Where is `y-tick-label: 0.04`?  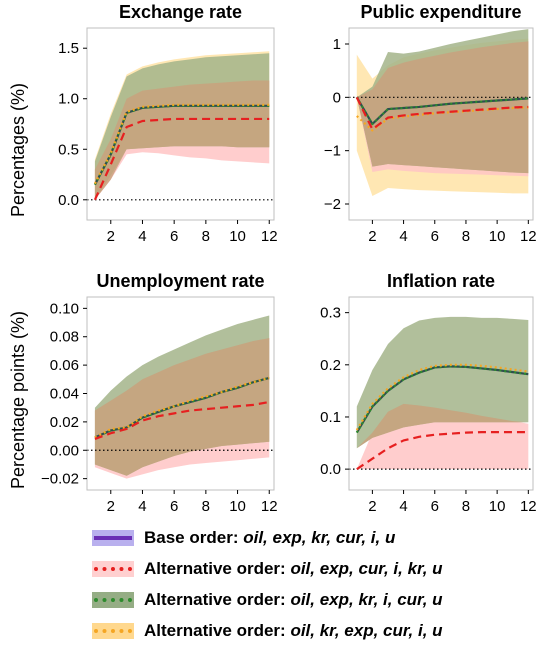 y-tick-label: 0.04 is located at coordinates (64, 394).